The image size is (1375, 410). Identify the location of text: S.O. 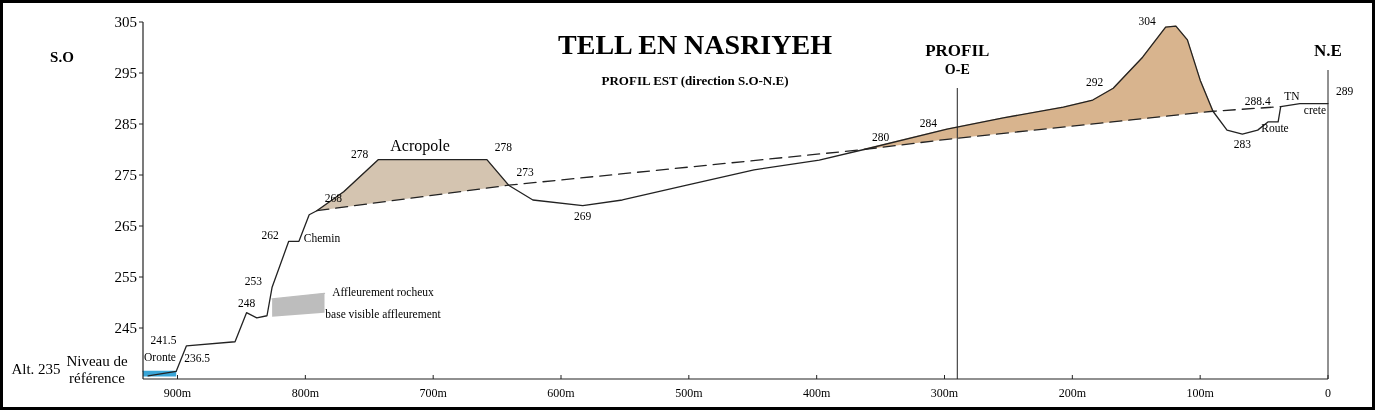
(62, 57).